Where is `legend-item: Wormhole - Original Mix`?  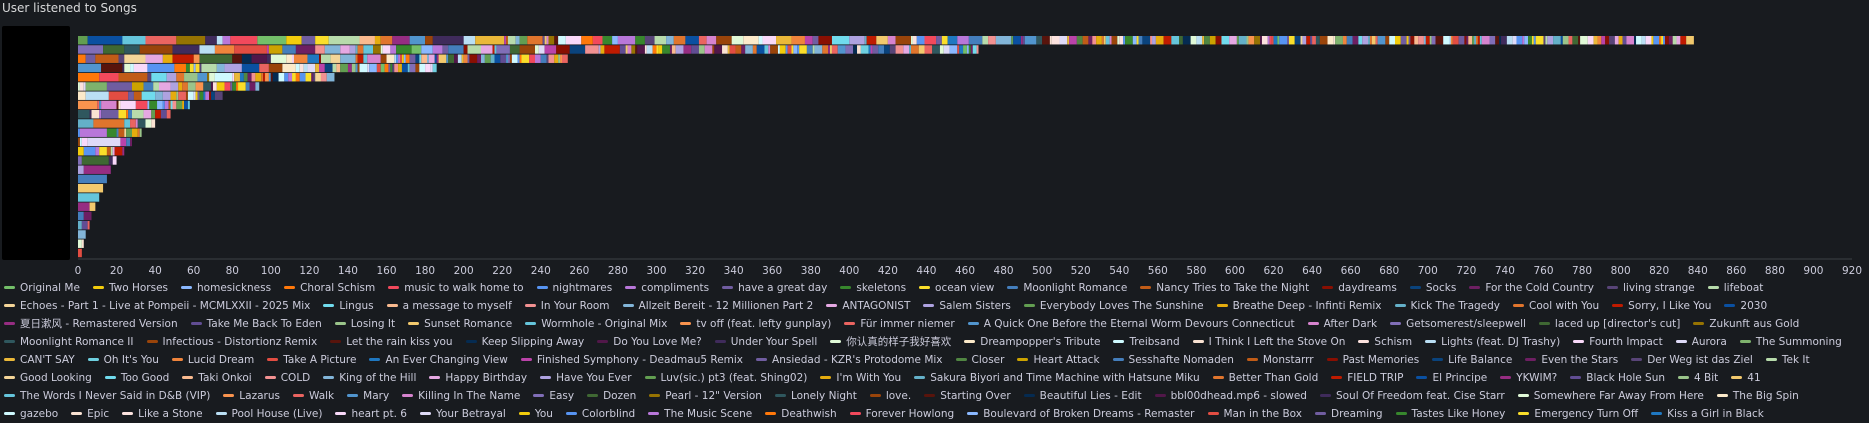 legend-item: Wormhole - Original Mix is located at coordinates (596, 324).